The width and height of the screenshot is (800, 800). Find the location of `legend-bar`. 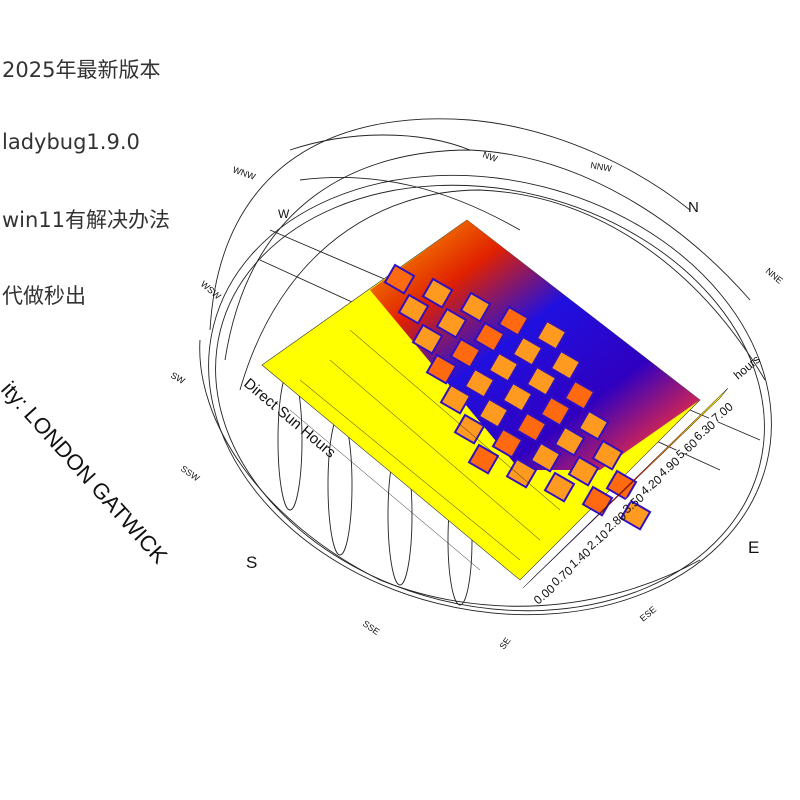

legend-bar is located at coordinates (625, 488).